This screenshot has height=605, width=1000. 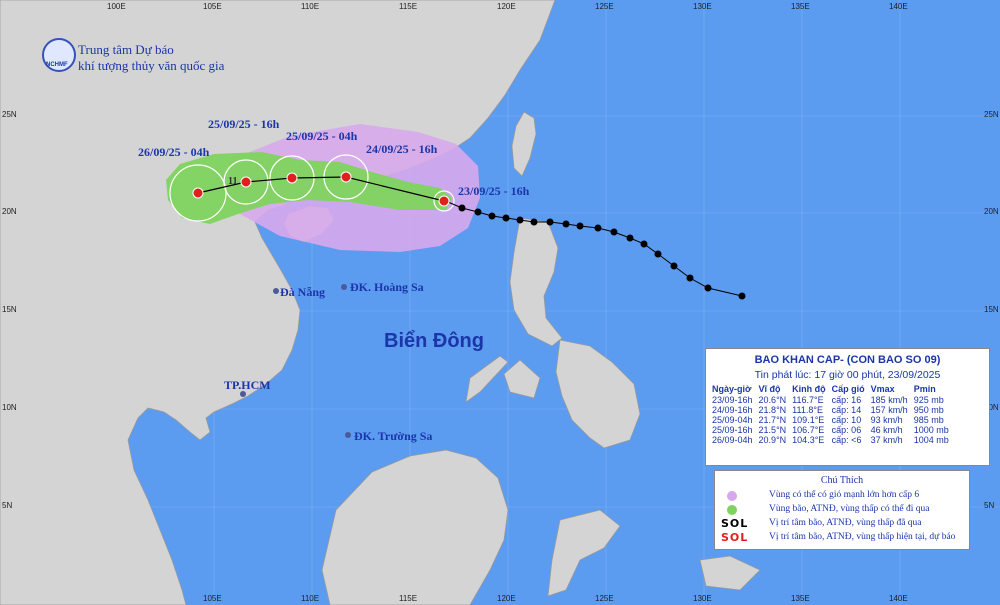 What do you see at coordinates (847, 375) in the screenshot?
I see `info-issued: Tin phát lúc: 17 giờ 00 phút, 23/09/2025` at bounding box center [847, 375].